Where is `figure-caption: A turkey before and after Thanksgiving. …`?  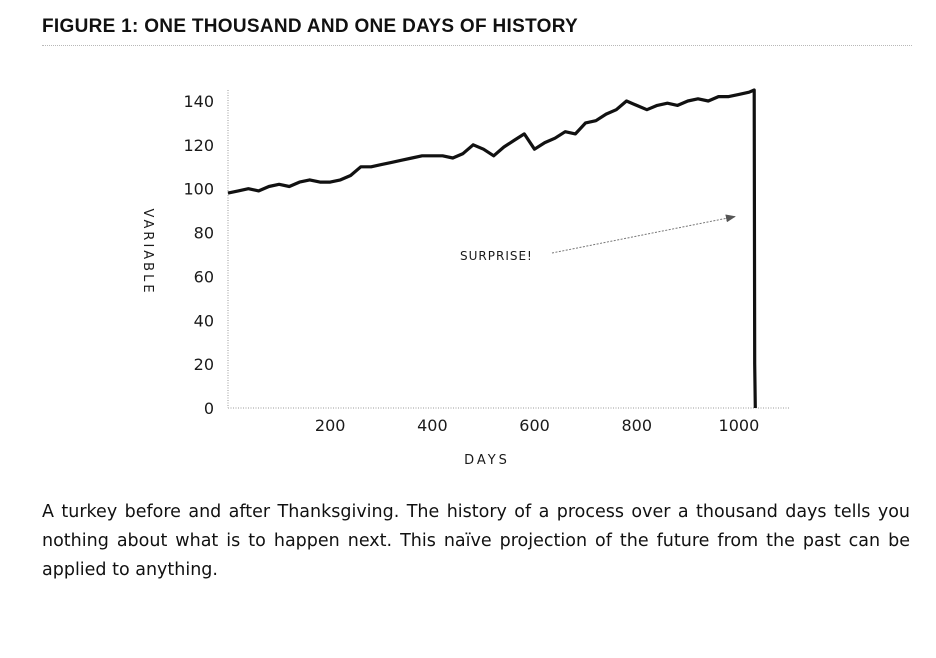
figure-caption: A turkey before and after Thanksgiving. … is located at coordinates (476, 541).